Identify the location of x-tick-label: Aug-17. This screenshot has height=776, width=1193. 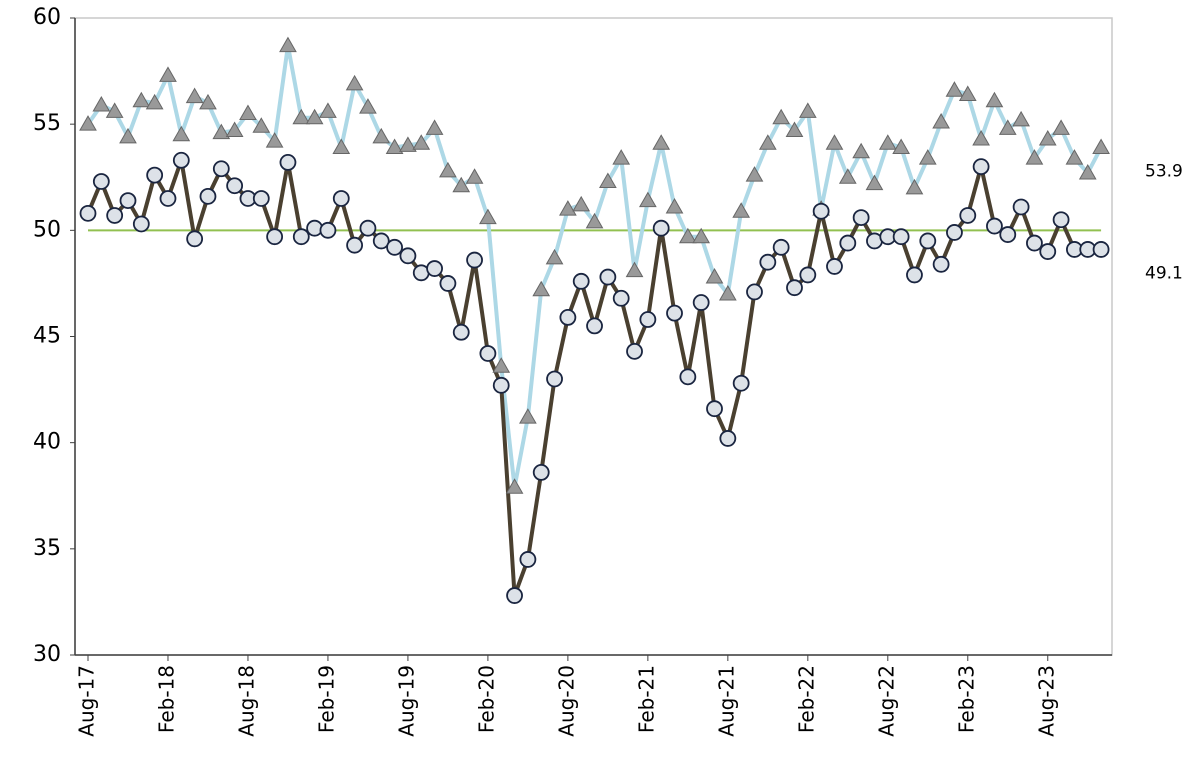
(87, 701).